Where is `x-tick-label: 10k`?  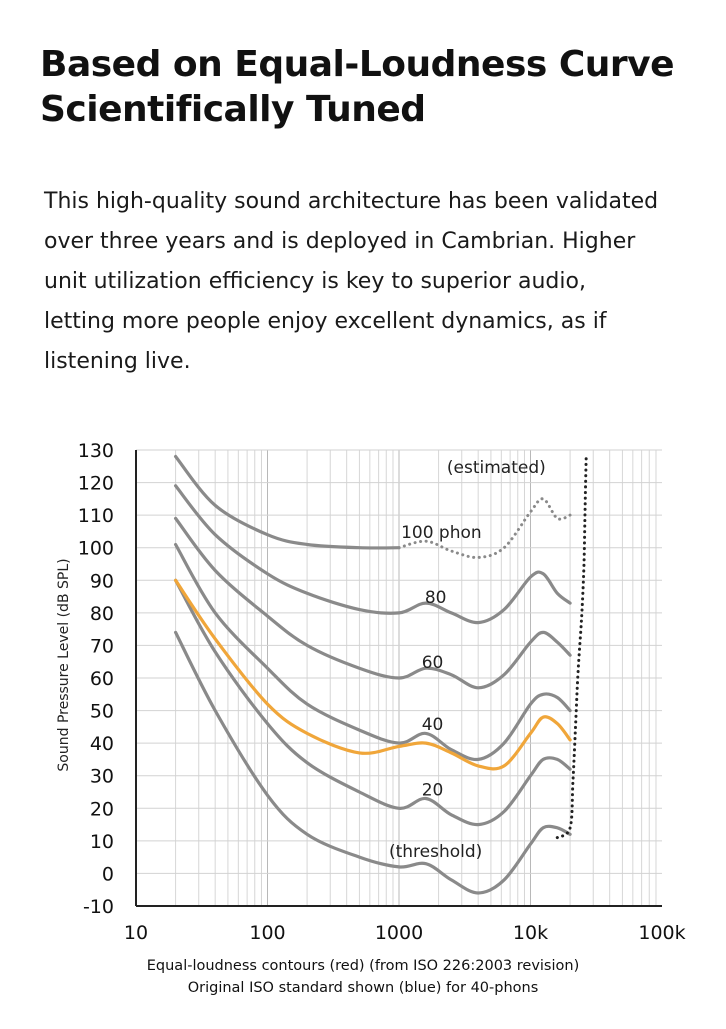
x-tick-label: 10k is located at coordinates (530, 933).